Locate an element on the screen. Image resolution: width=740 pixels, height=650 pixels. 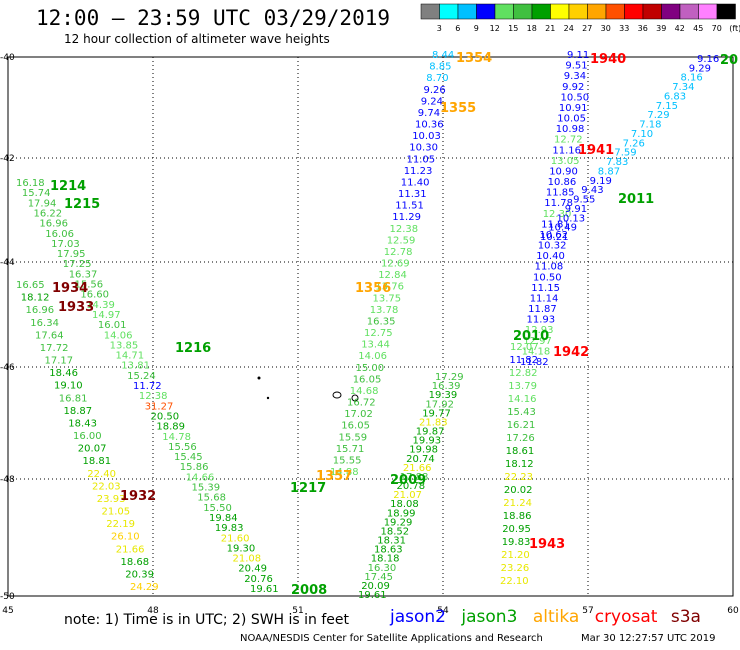
wave-height-value: 11.08 is located at coordinates (549, 267).